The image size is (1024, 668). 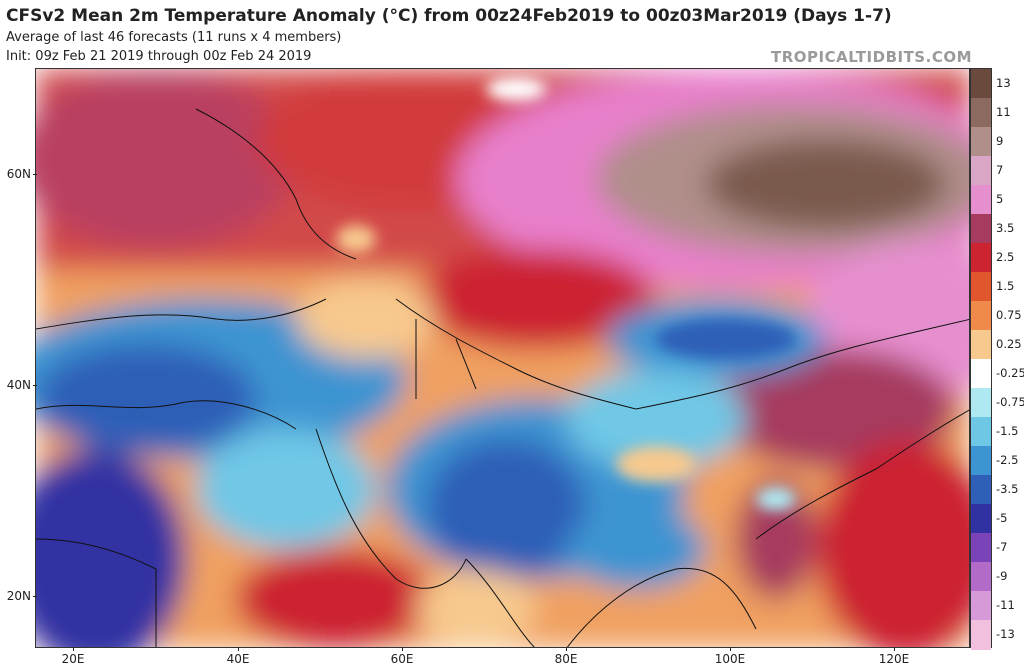 What do you see at coordinates (73, 659) in the screenshot?
I see `lon-label-20e: 20E` at bounding box center [73, 659].